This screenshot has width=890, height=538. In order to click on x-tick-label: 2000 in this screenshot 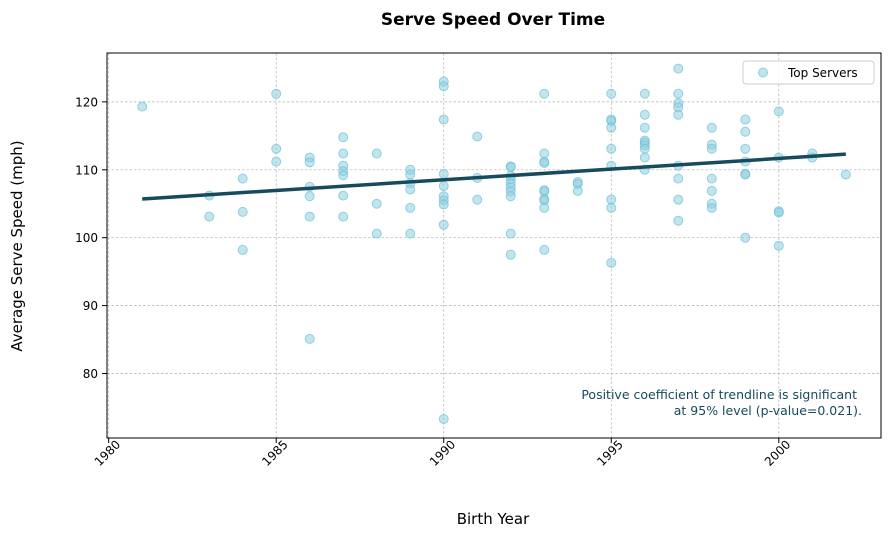, I will do `click(777, 452)`.